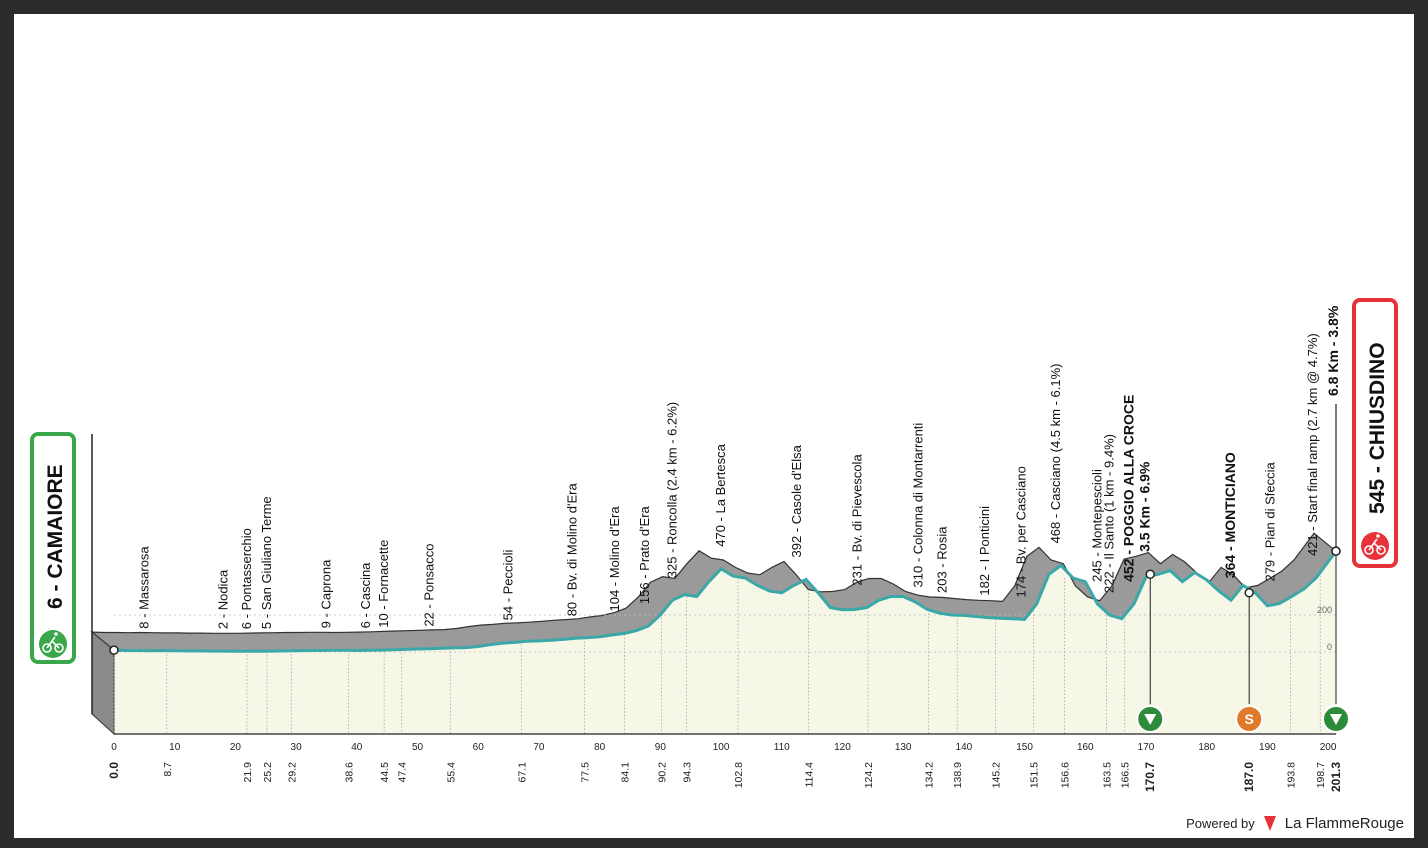  I want to click on start-city-label: 6 - CAMAIORE, so click(55, 536).